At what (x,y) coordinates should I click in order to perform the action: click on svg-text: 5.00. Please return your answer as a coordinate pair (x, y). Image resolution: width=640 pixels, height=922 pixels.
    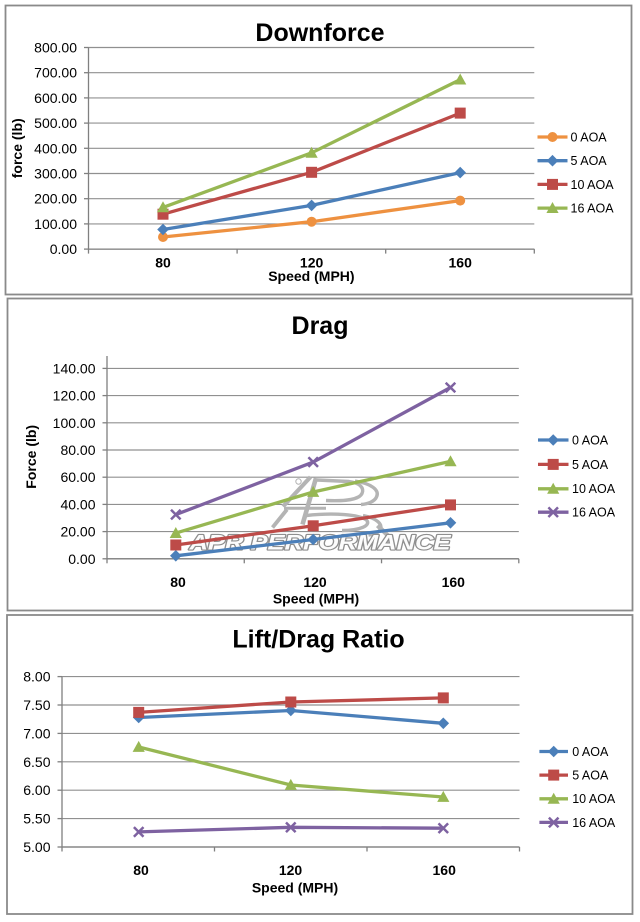
    Looking at the image, I should click on (36, 847).